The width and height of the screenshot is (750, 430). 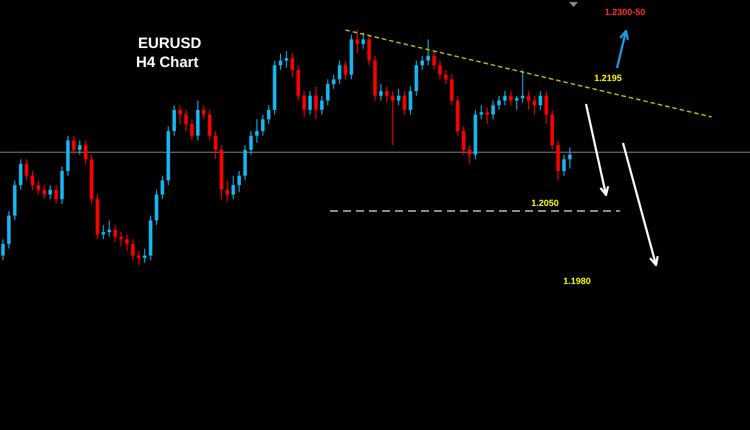 I want to click on annotation: 1.2195, so click(x=608, y=78).